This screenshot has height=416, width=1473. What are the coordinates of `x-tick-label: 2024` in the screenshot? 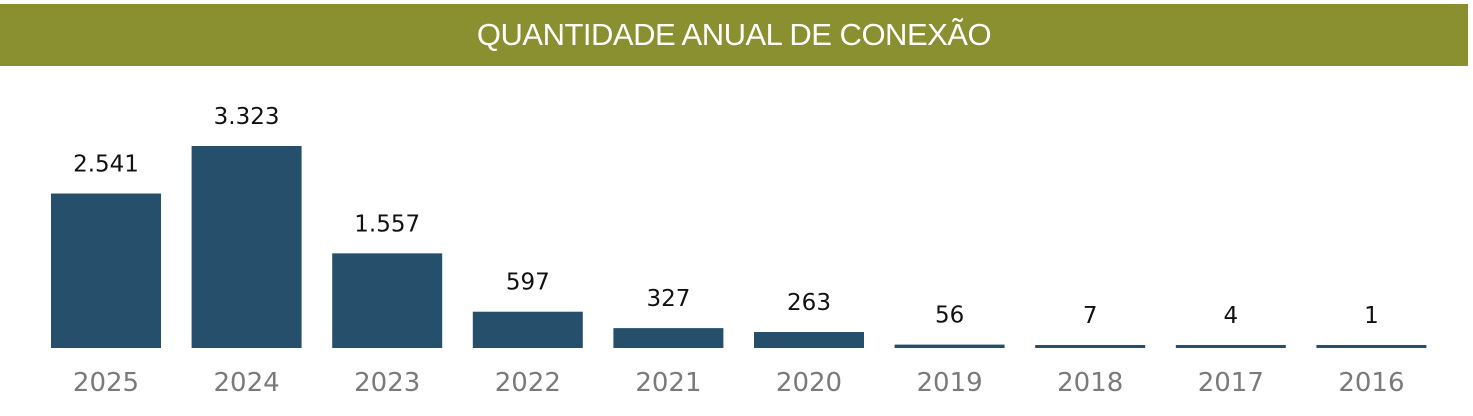 It's located at (247, 383).